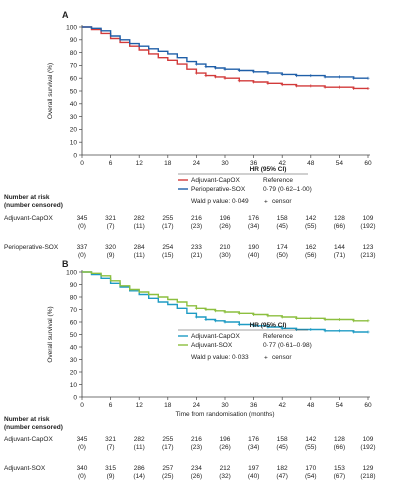 The width and height of the screenshot is (400, 494). What do you see at coordinates (82, 405) in the screenshot?
I see `panel-b-x-tick-label: 0` at bounding box center [82, 405].